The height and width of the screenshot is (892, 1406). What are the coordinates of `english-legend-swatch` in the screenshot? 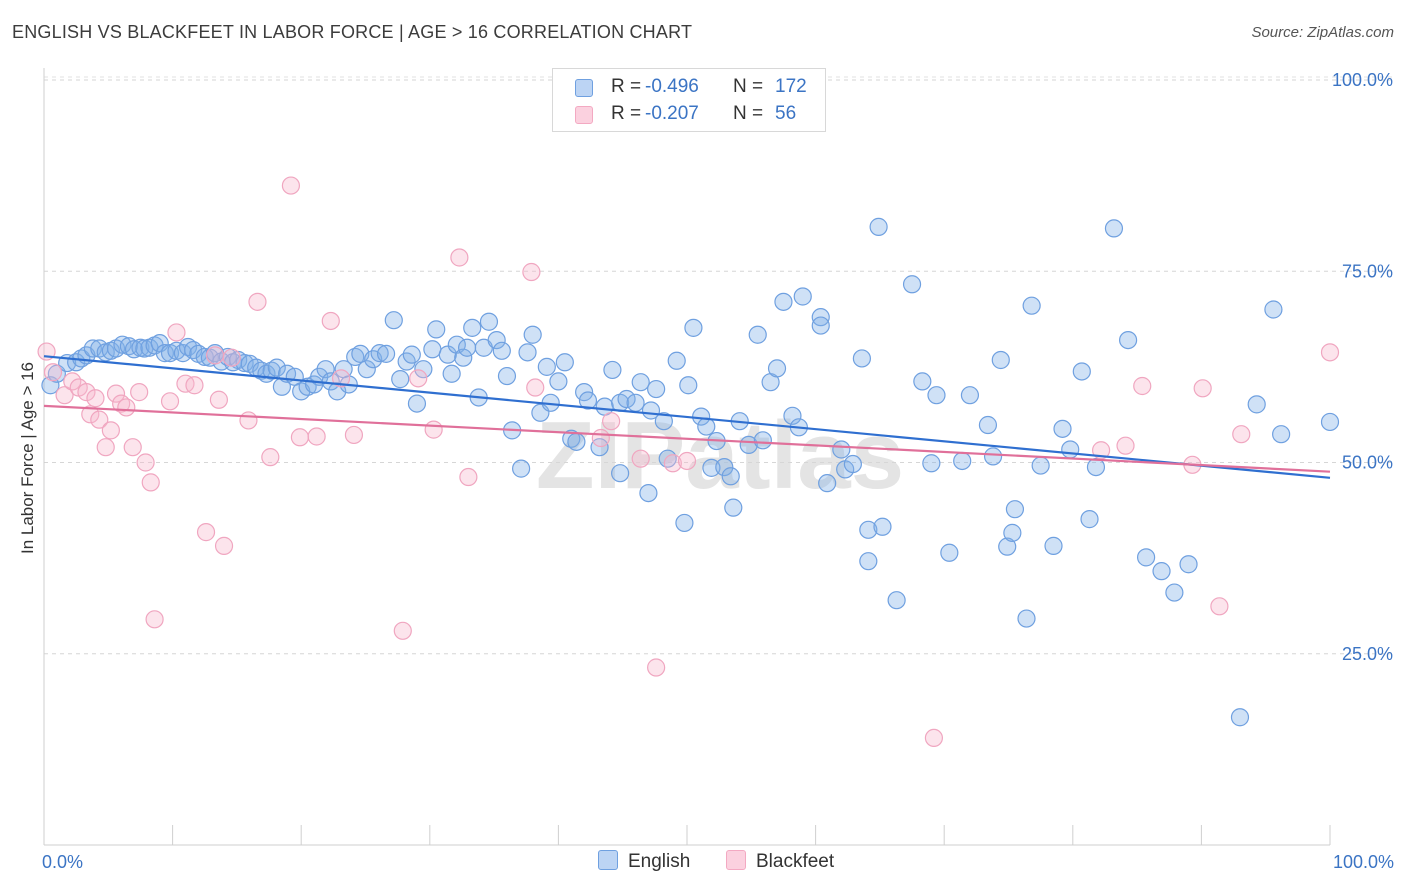 It's located at (608, 860).